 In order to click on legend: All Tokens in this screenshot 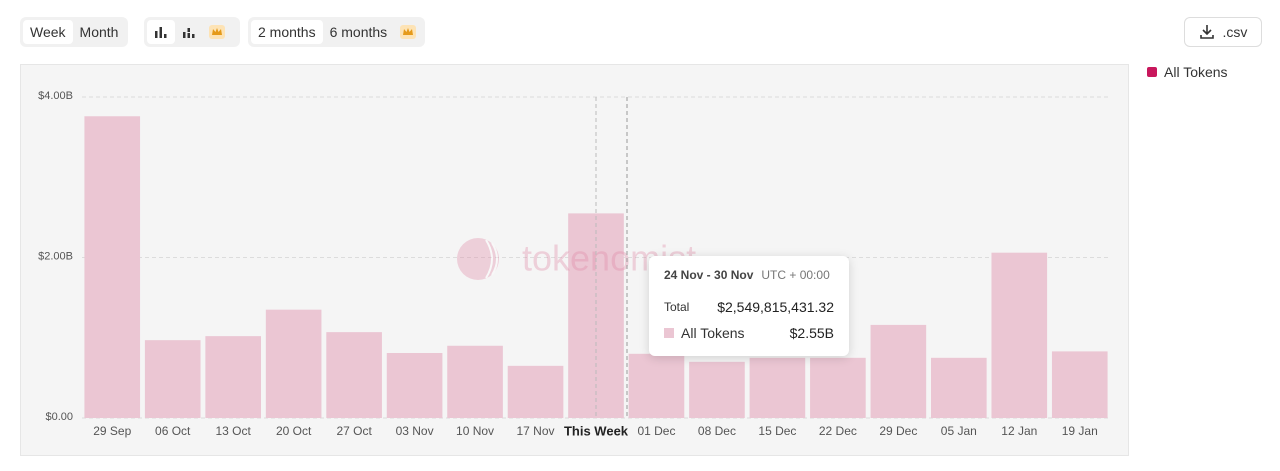, I will do `click(1187, 72)`.